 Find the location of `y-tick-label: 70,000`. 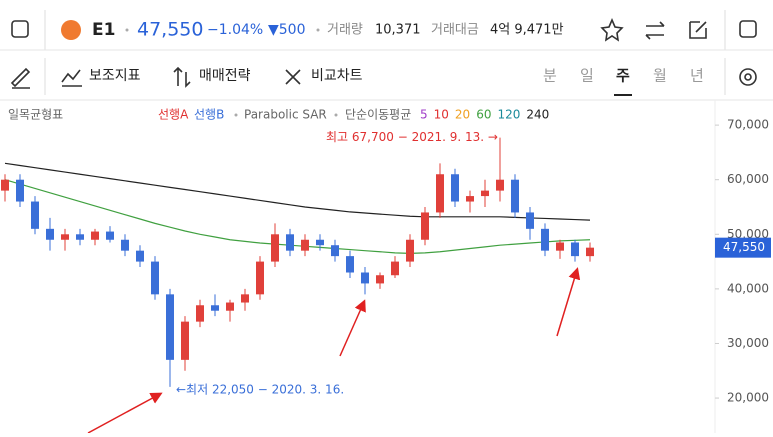

y-tick-label: 70,000 is located at coordinates (748, 125).